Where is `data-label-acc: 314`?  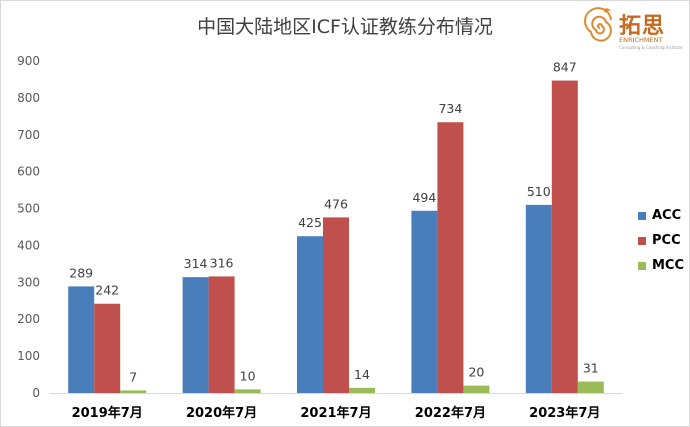
data-label-acc: 314 is located at coordinates (196, 263).